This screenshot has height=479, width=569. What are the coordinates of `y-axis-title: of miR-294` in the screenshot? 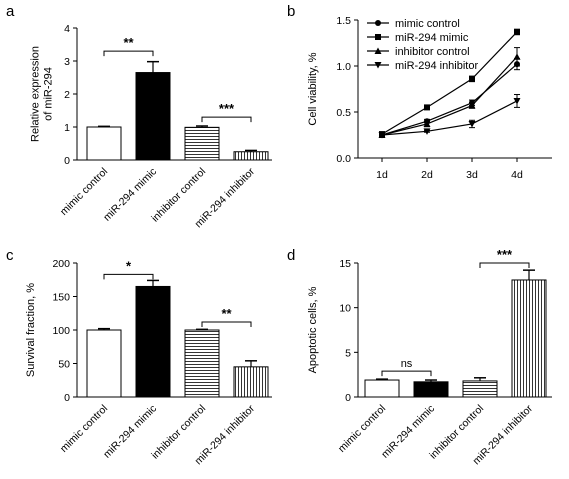 It's located at (49, 94).